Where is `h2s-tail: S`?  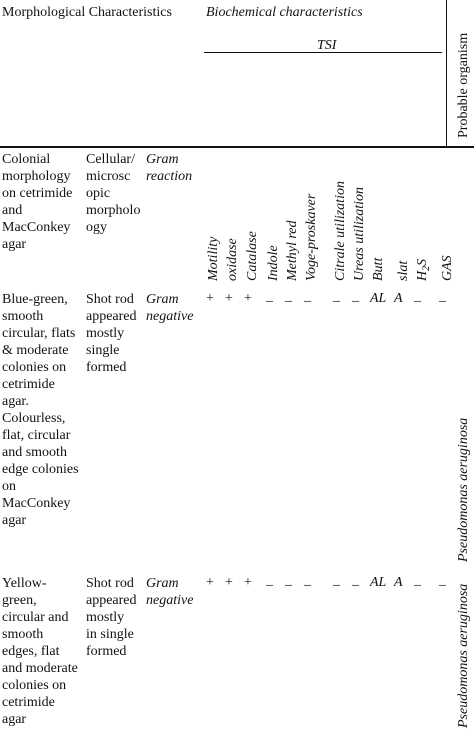 h2s-tail: S is located at coordinates (422, 262).